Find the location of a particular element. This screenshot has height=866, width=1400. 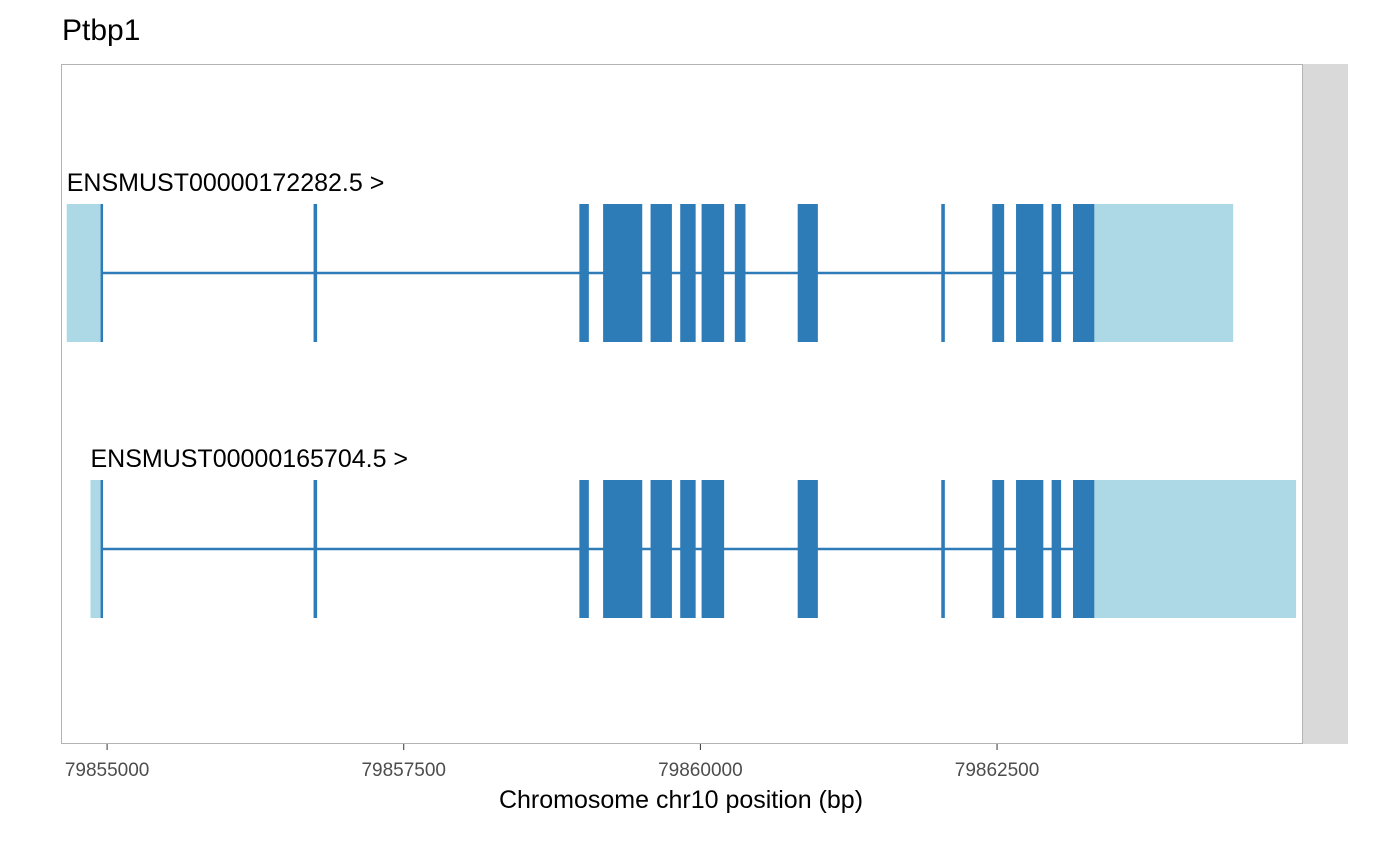

facet-strip is located at coordinates (1325, 404).